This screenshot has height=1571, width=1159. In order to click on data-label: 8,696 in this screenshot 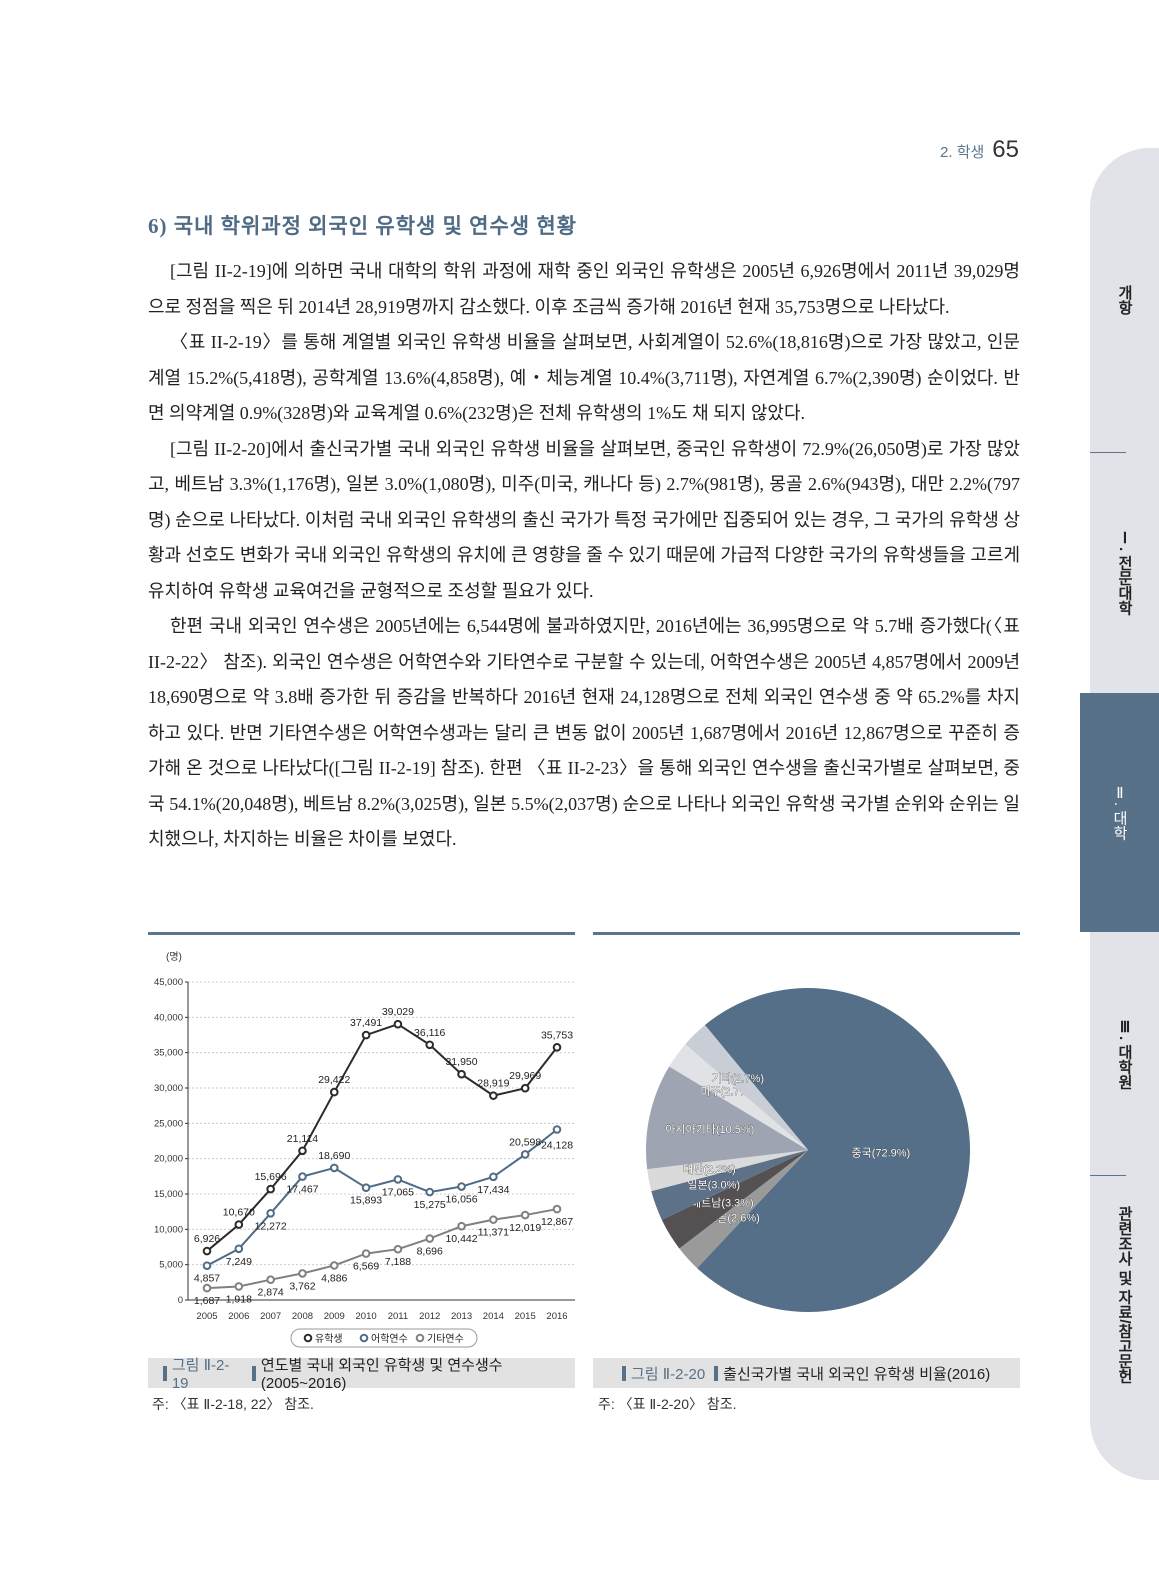, I will do `click(430, 1252)`.